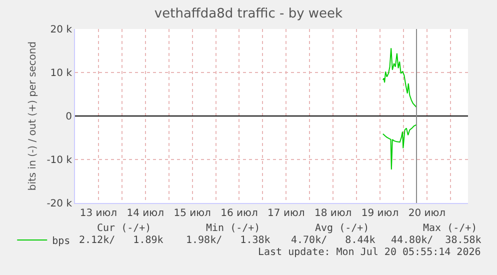 This screenshot has height=275, width=497. I want to click on y-tick-label: 0, so click(69, 117).